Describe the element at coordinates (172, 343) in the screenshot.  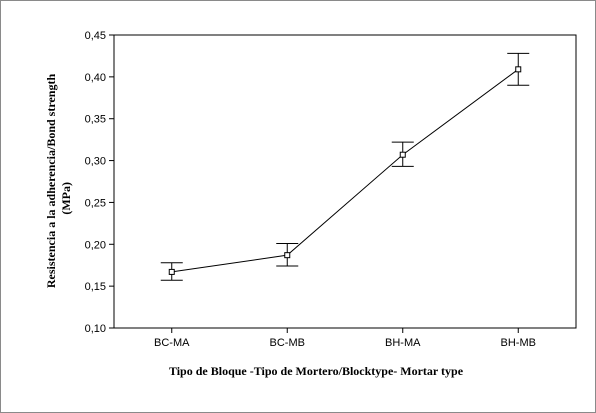
I see `x-tick-label: BC-MA` at that location.